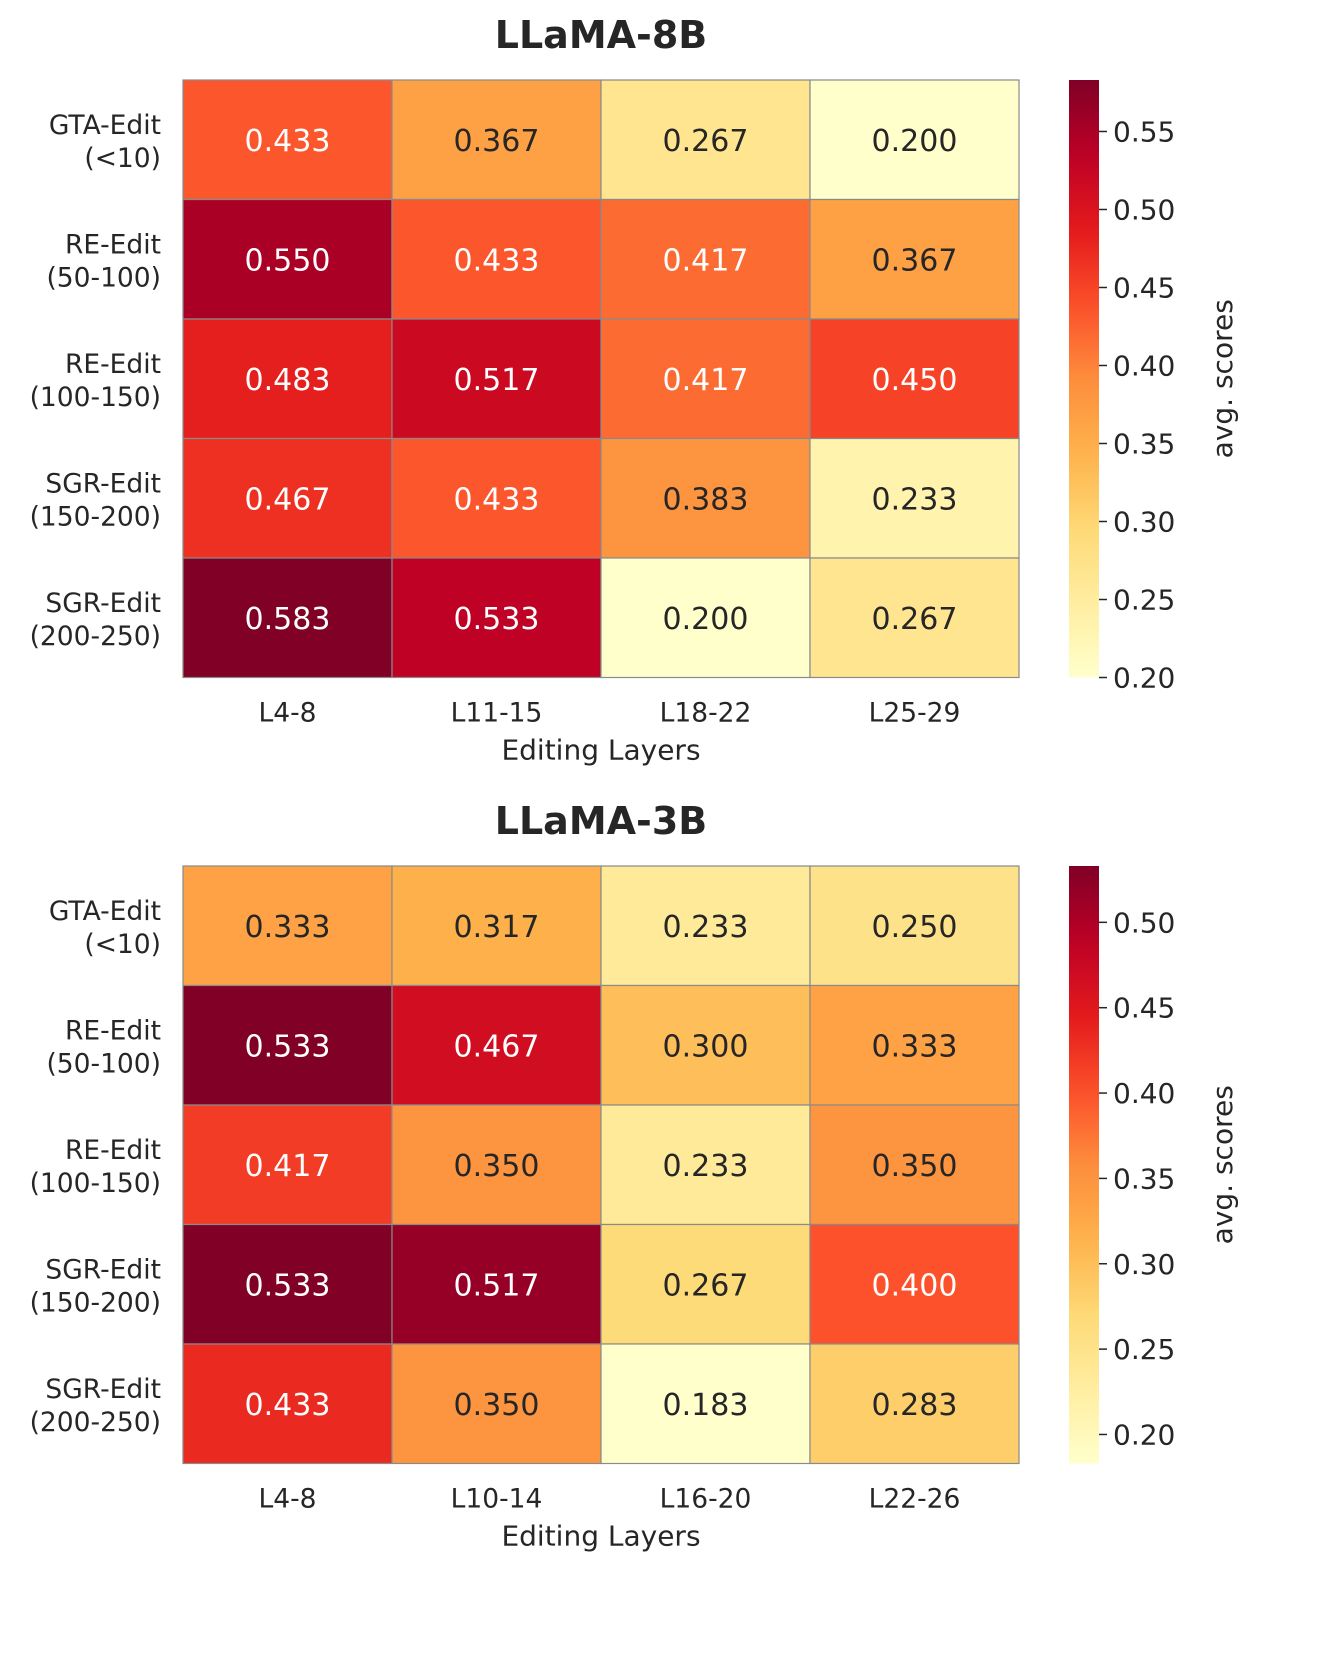 The width and height of the screenshot is (1329, 1678). What do you see at coordinates (915, 380) in the screenshot?
I see `cell-value-label: 0.450` at bounding box center [915, 380].